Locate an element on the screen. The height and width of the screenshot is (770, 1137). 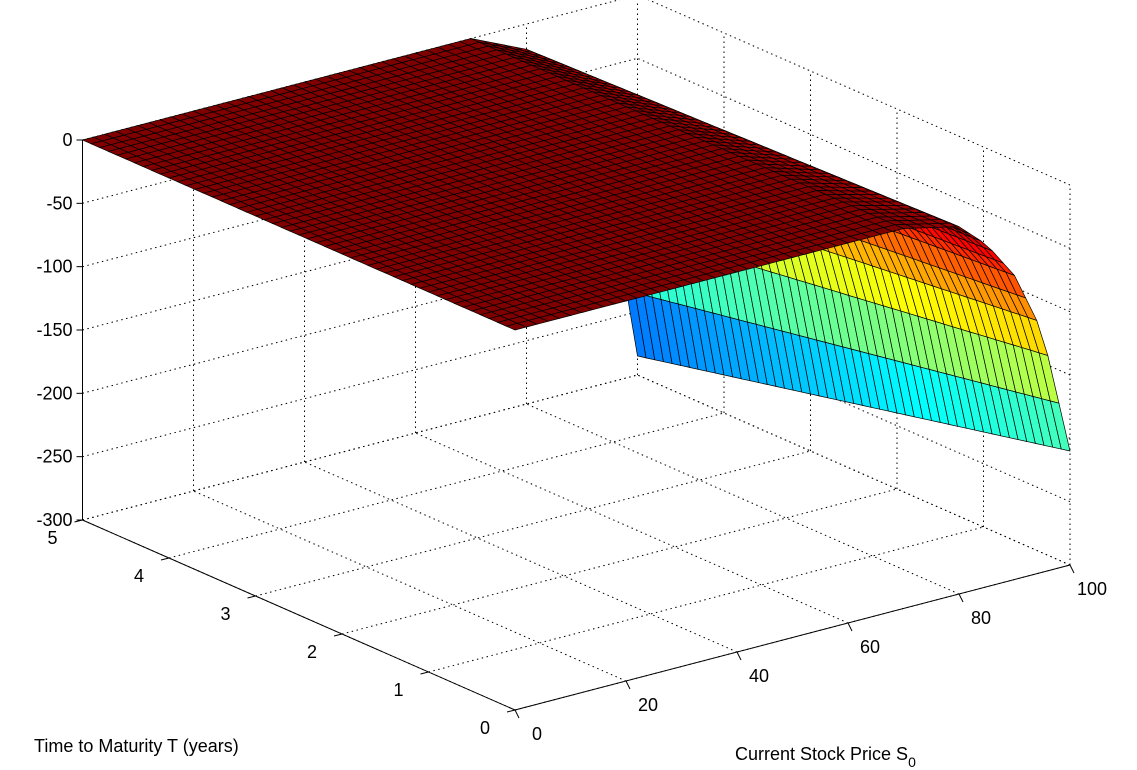
x-axis-label: Current Stock Price S0 is located at coordinates (825, 757).